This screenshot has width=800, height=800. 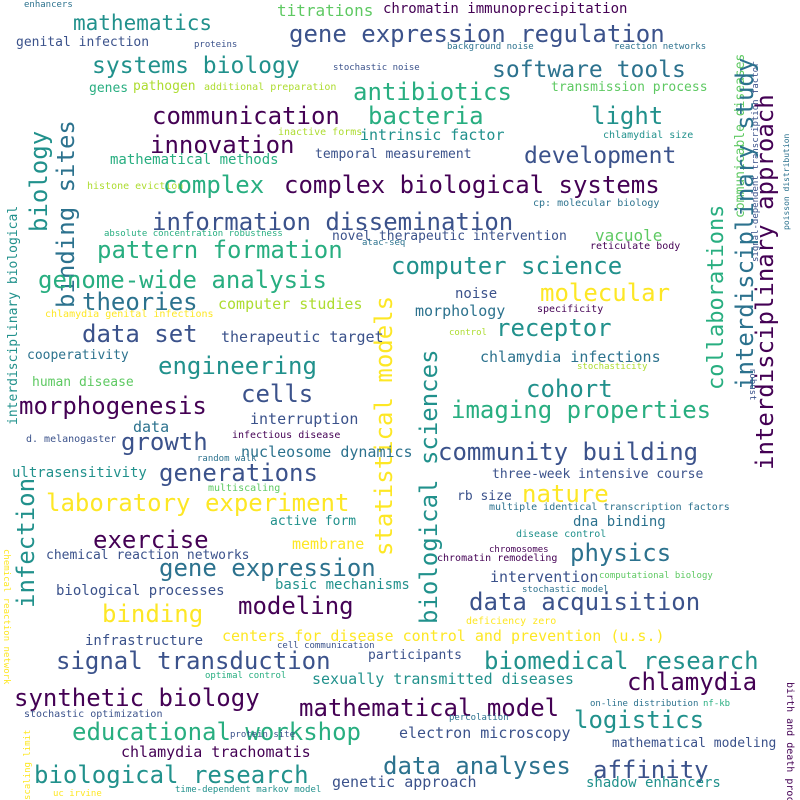 What do you see at coordinates (222, 145) in the screenshot?
I see `word-innovation: innovation` at bounding box center [222, 145].